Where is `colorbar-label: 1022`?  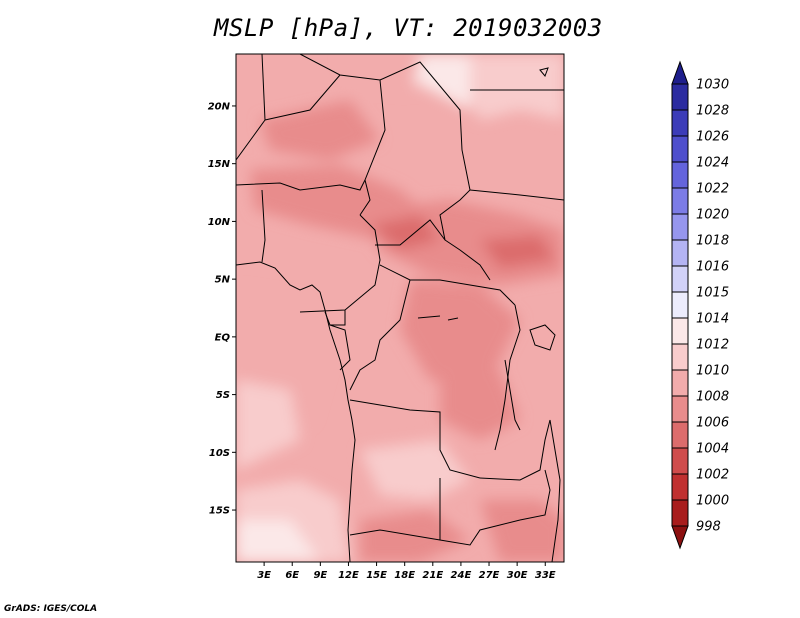
colorbar-label: 1022 is located at coordinates (712, 189).